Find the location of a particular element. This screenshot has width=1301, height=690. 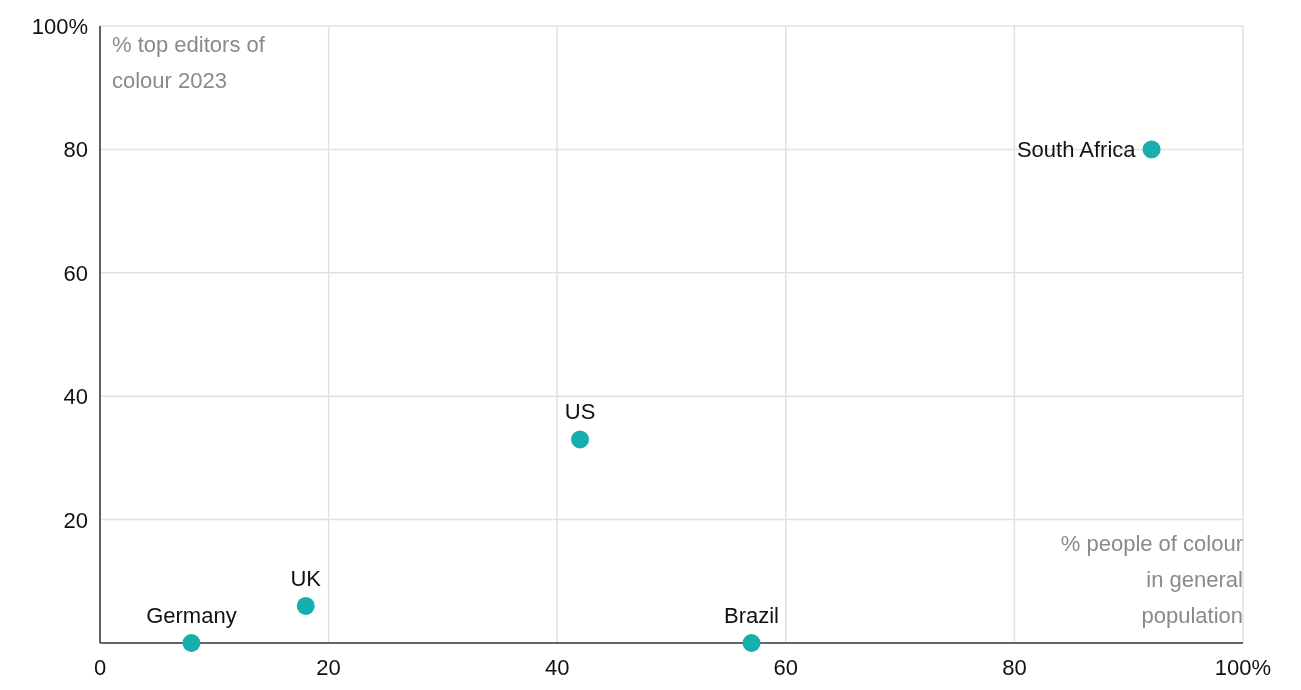

x-tick-label: 100% is located at coordinates (1243, 667).